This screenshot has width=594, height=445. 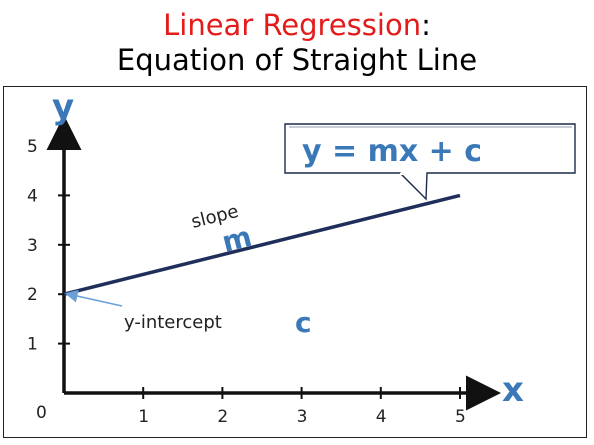 I want to click on equation-text: y = mx + c, so click(x=392, y=151).